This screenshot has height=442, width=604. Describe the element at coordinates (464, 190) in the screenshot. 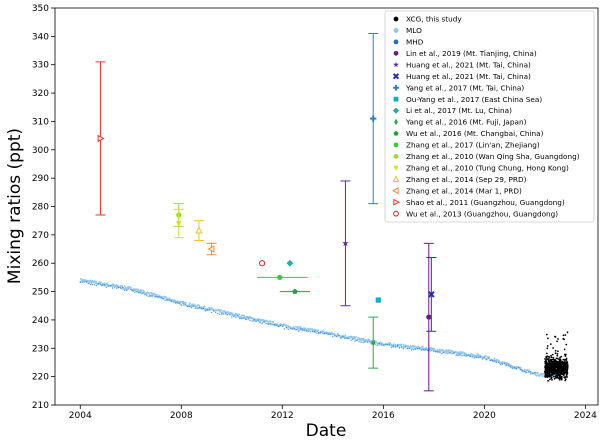

I see `legend-label-15: Zhang et al., 2014 (Mar 1, PRD)` at that location.